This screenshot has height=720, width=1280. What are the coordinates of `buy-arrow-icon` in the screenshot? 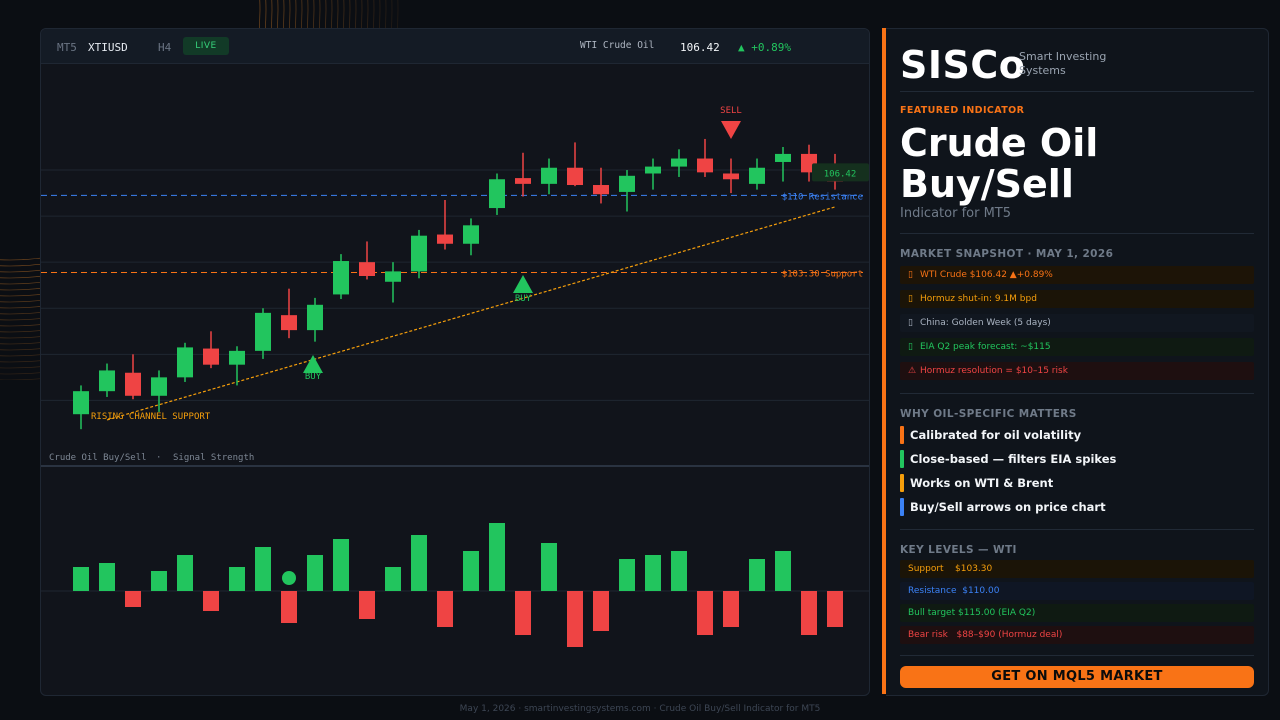 It's located at (313, 364).